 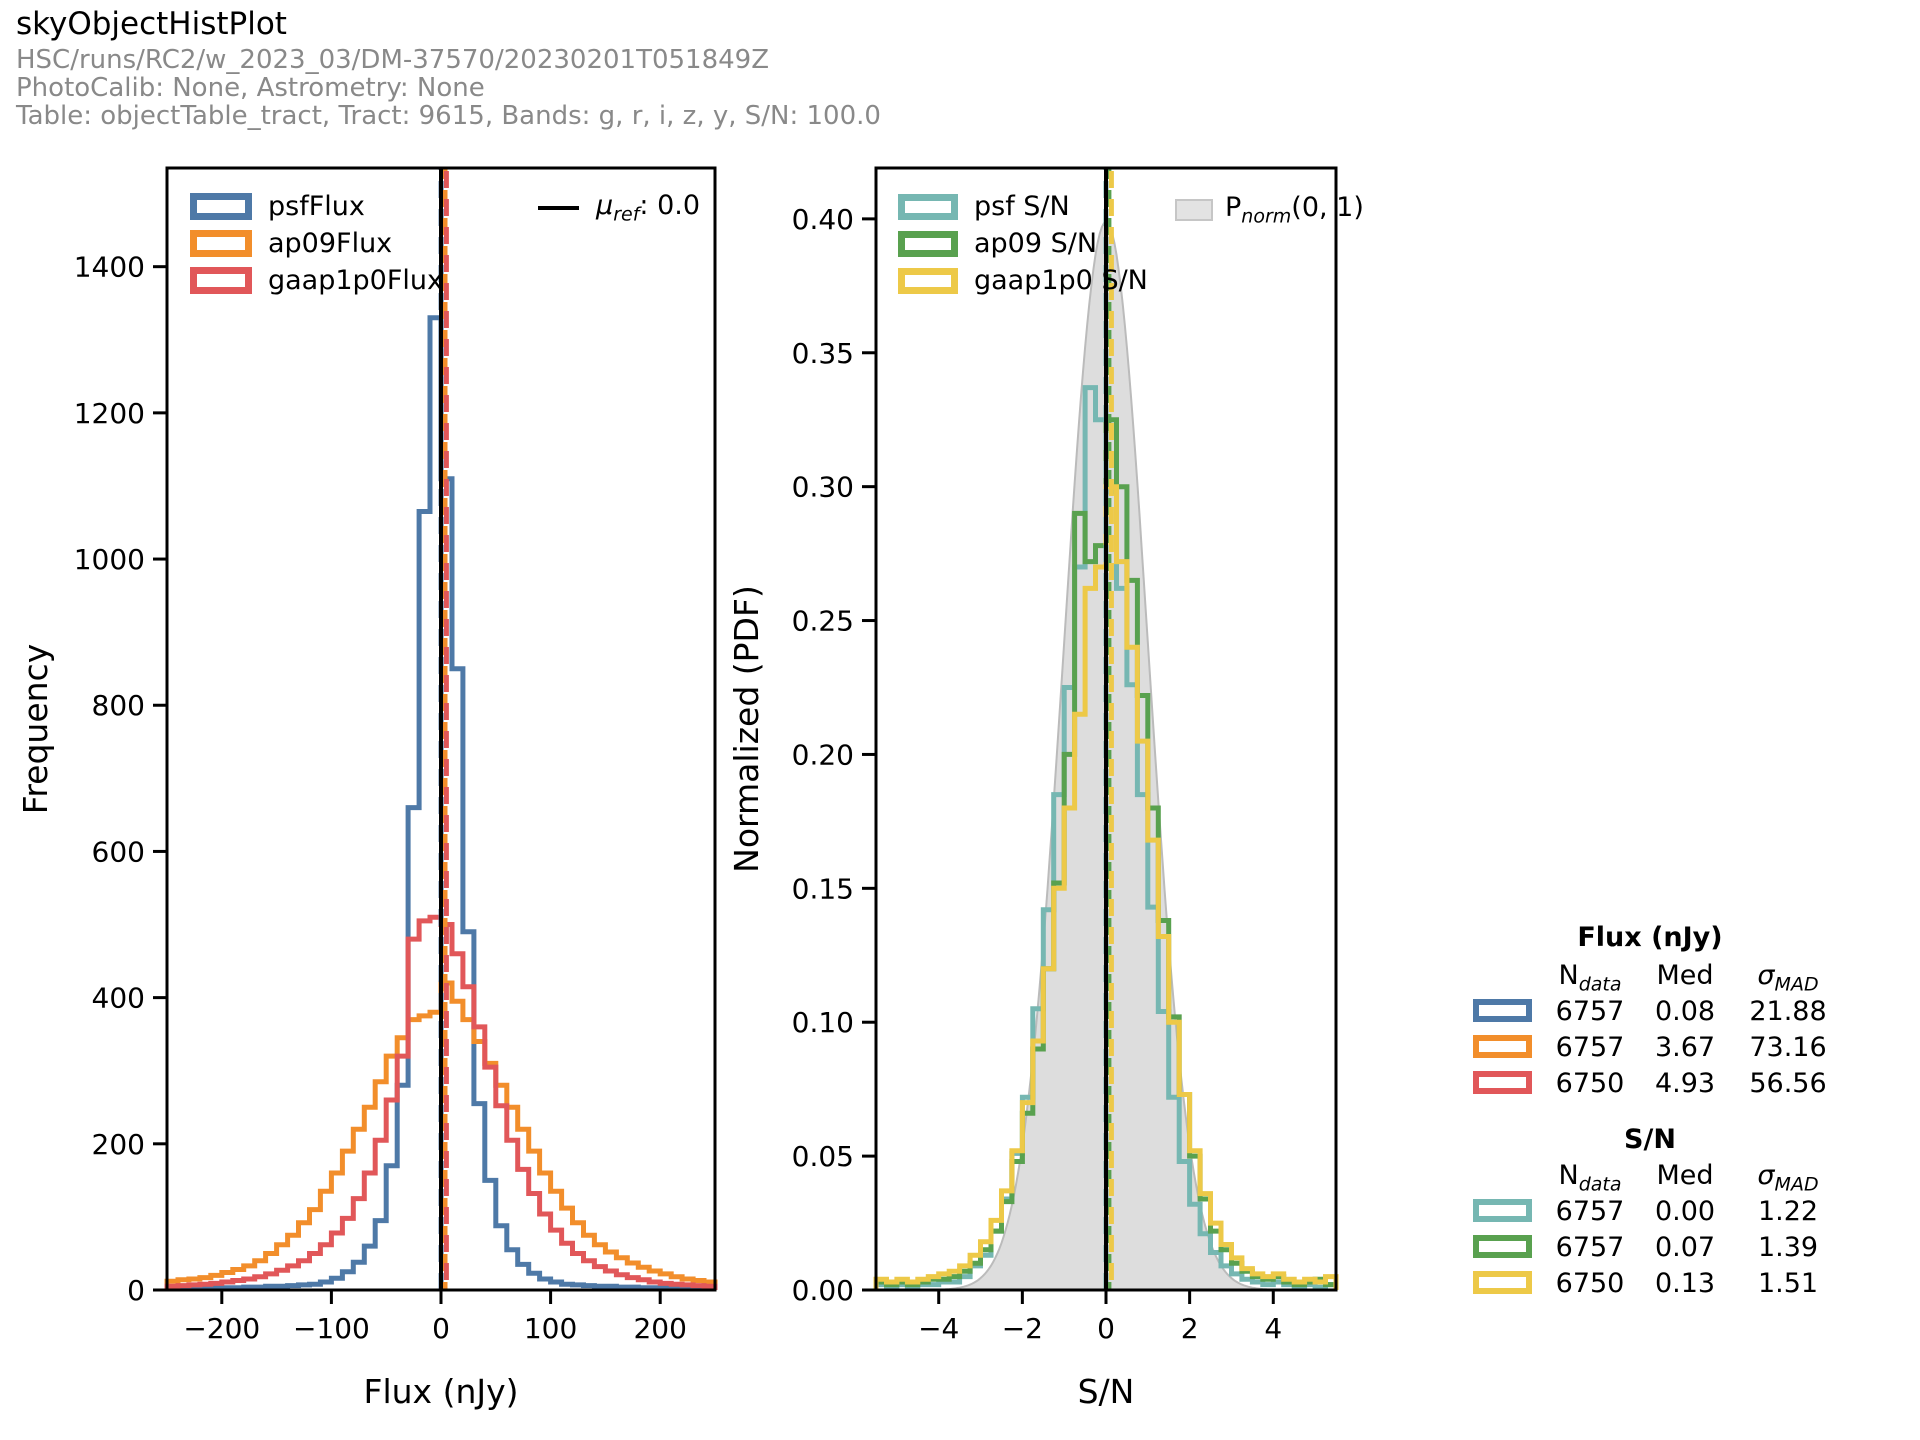 What do you see at coordinates (1106, 1391) in the screenshot?
I see `sn-xaxis-label: S/N` at bounding box center [1106, 1391].